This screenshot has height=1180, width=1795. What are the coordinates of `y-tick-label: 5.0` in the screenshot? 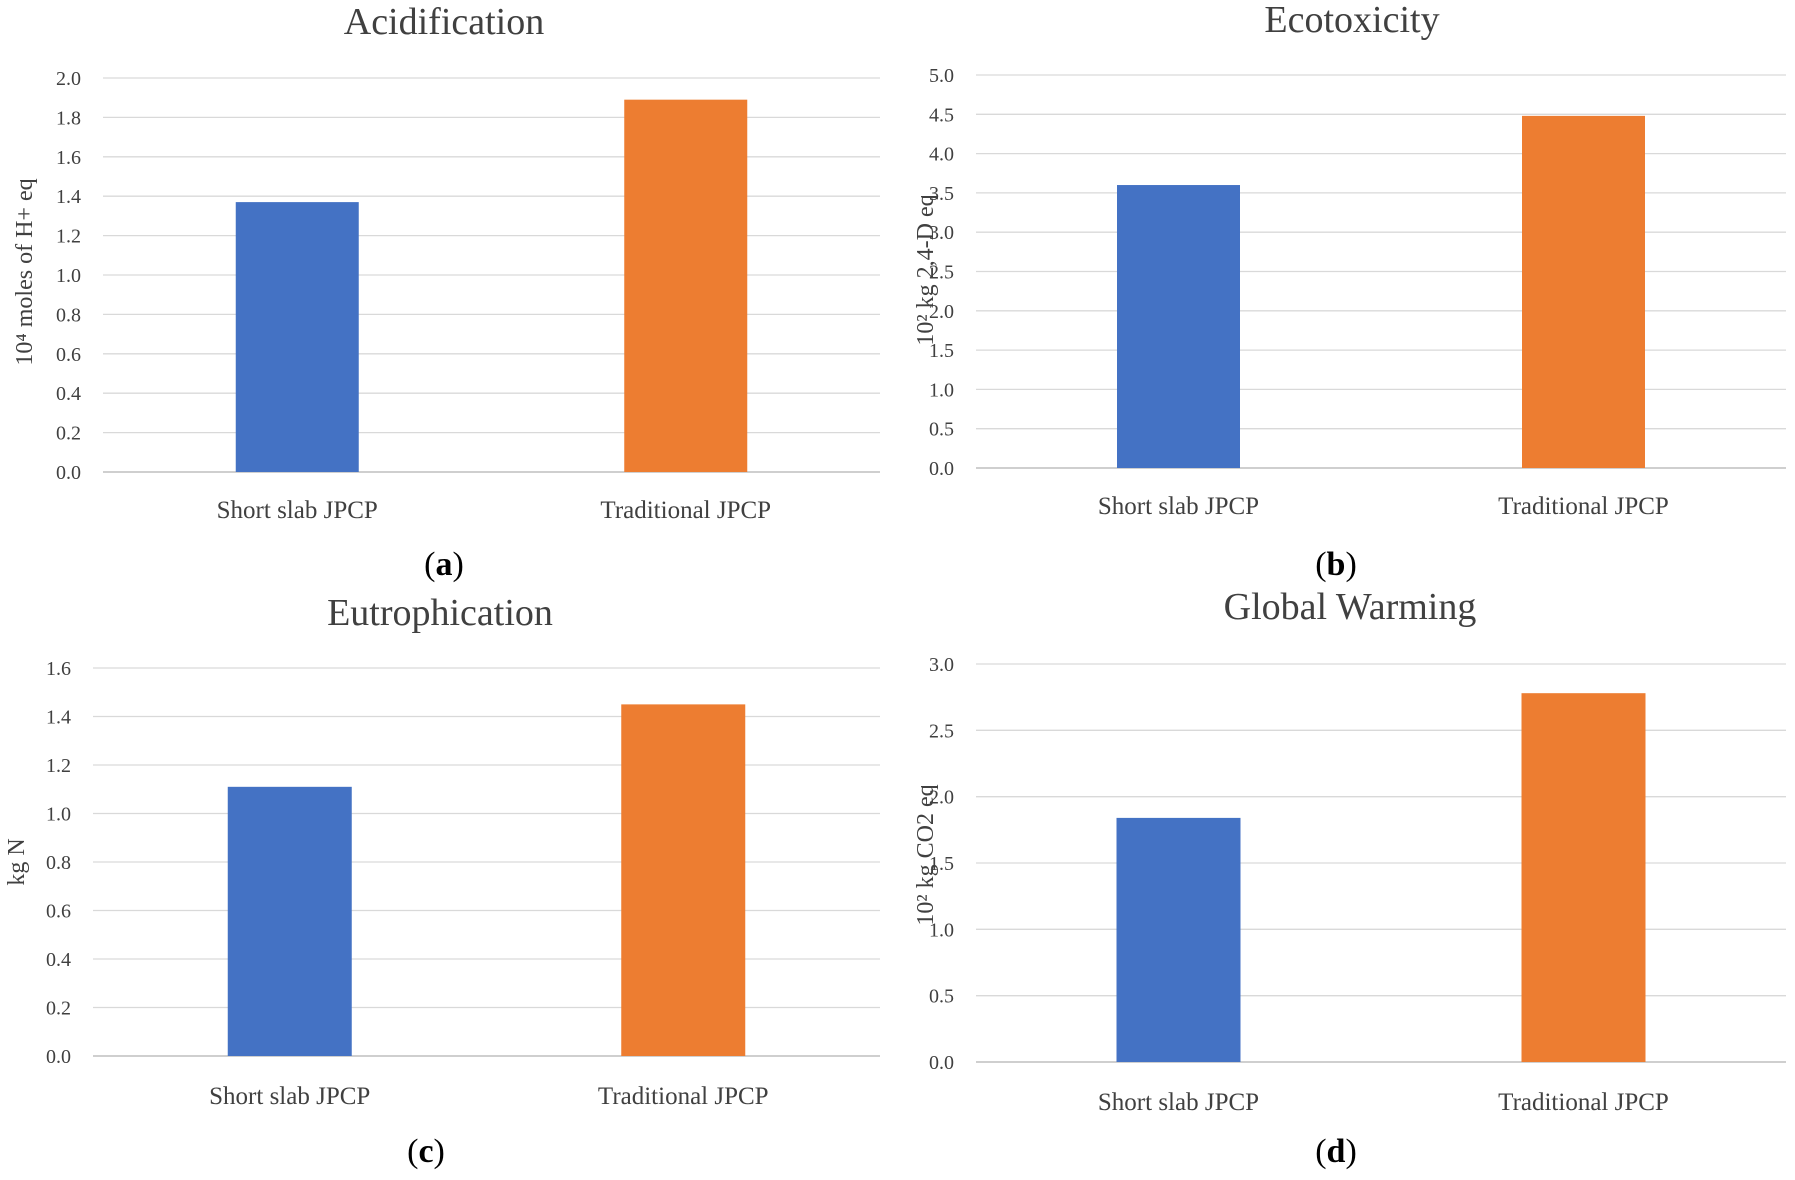 It's located at (941, 76).